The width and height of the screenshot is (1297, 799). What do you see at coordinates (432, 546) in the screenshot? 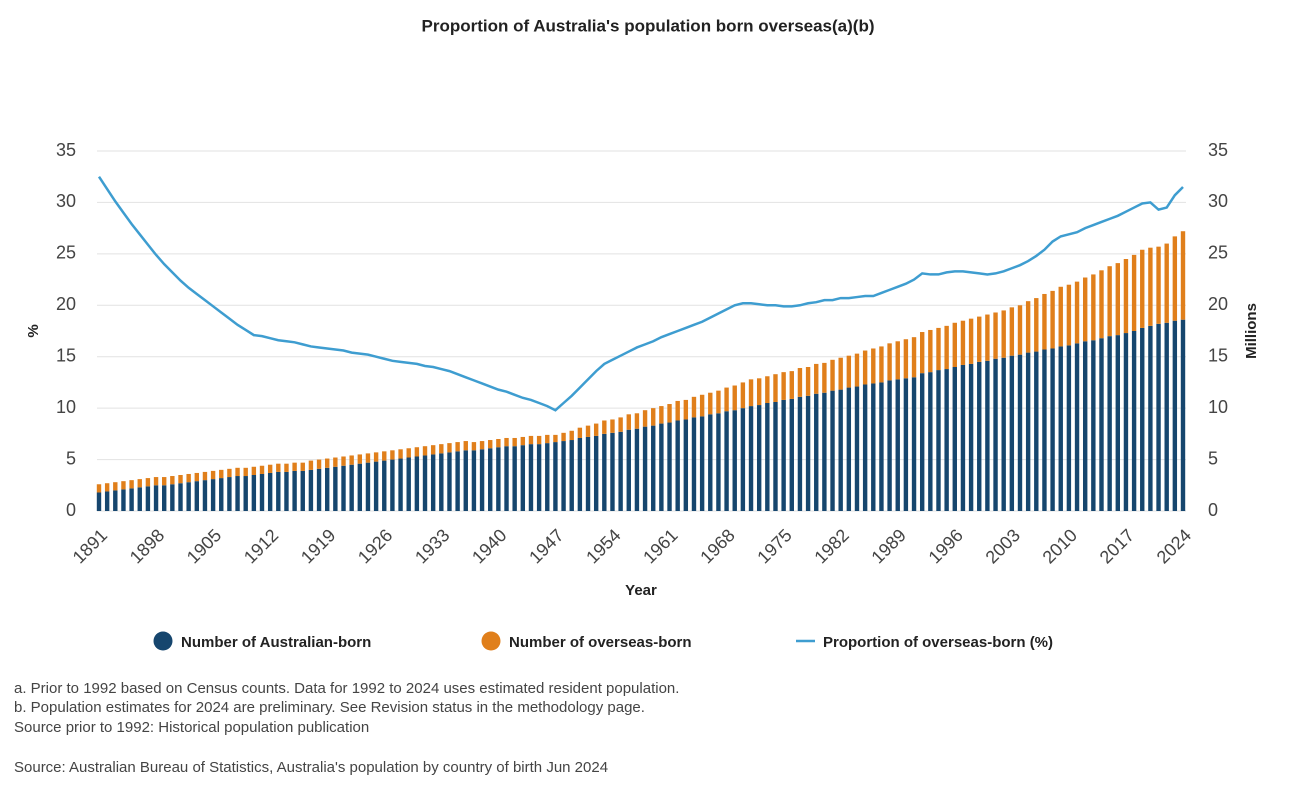
I see `x-tick-label: 1933` at bounding box center [432, 546].